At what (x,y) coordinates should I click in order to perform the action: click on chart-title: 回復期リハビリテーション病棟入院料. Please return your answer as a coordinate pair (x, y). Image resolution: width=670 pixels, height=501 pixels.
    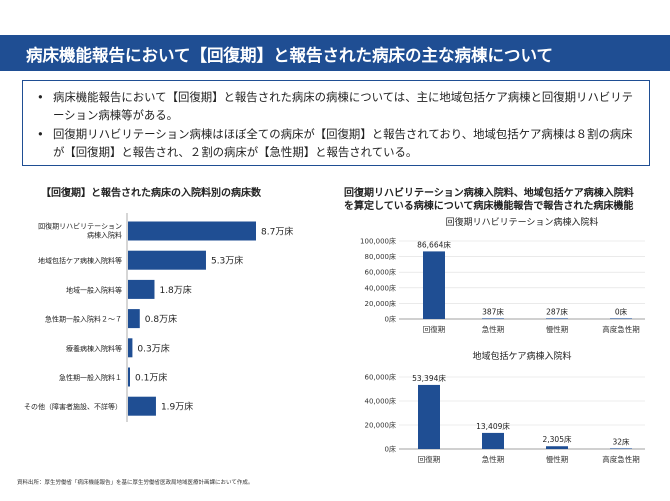
    Looking at the image, I should click on (522, 222).